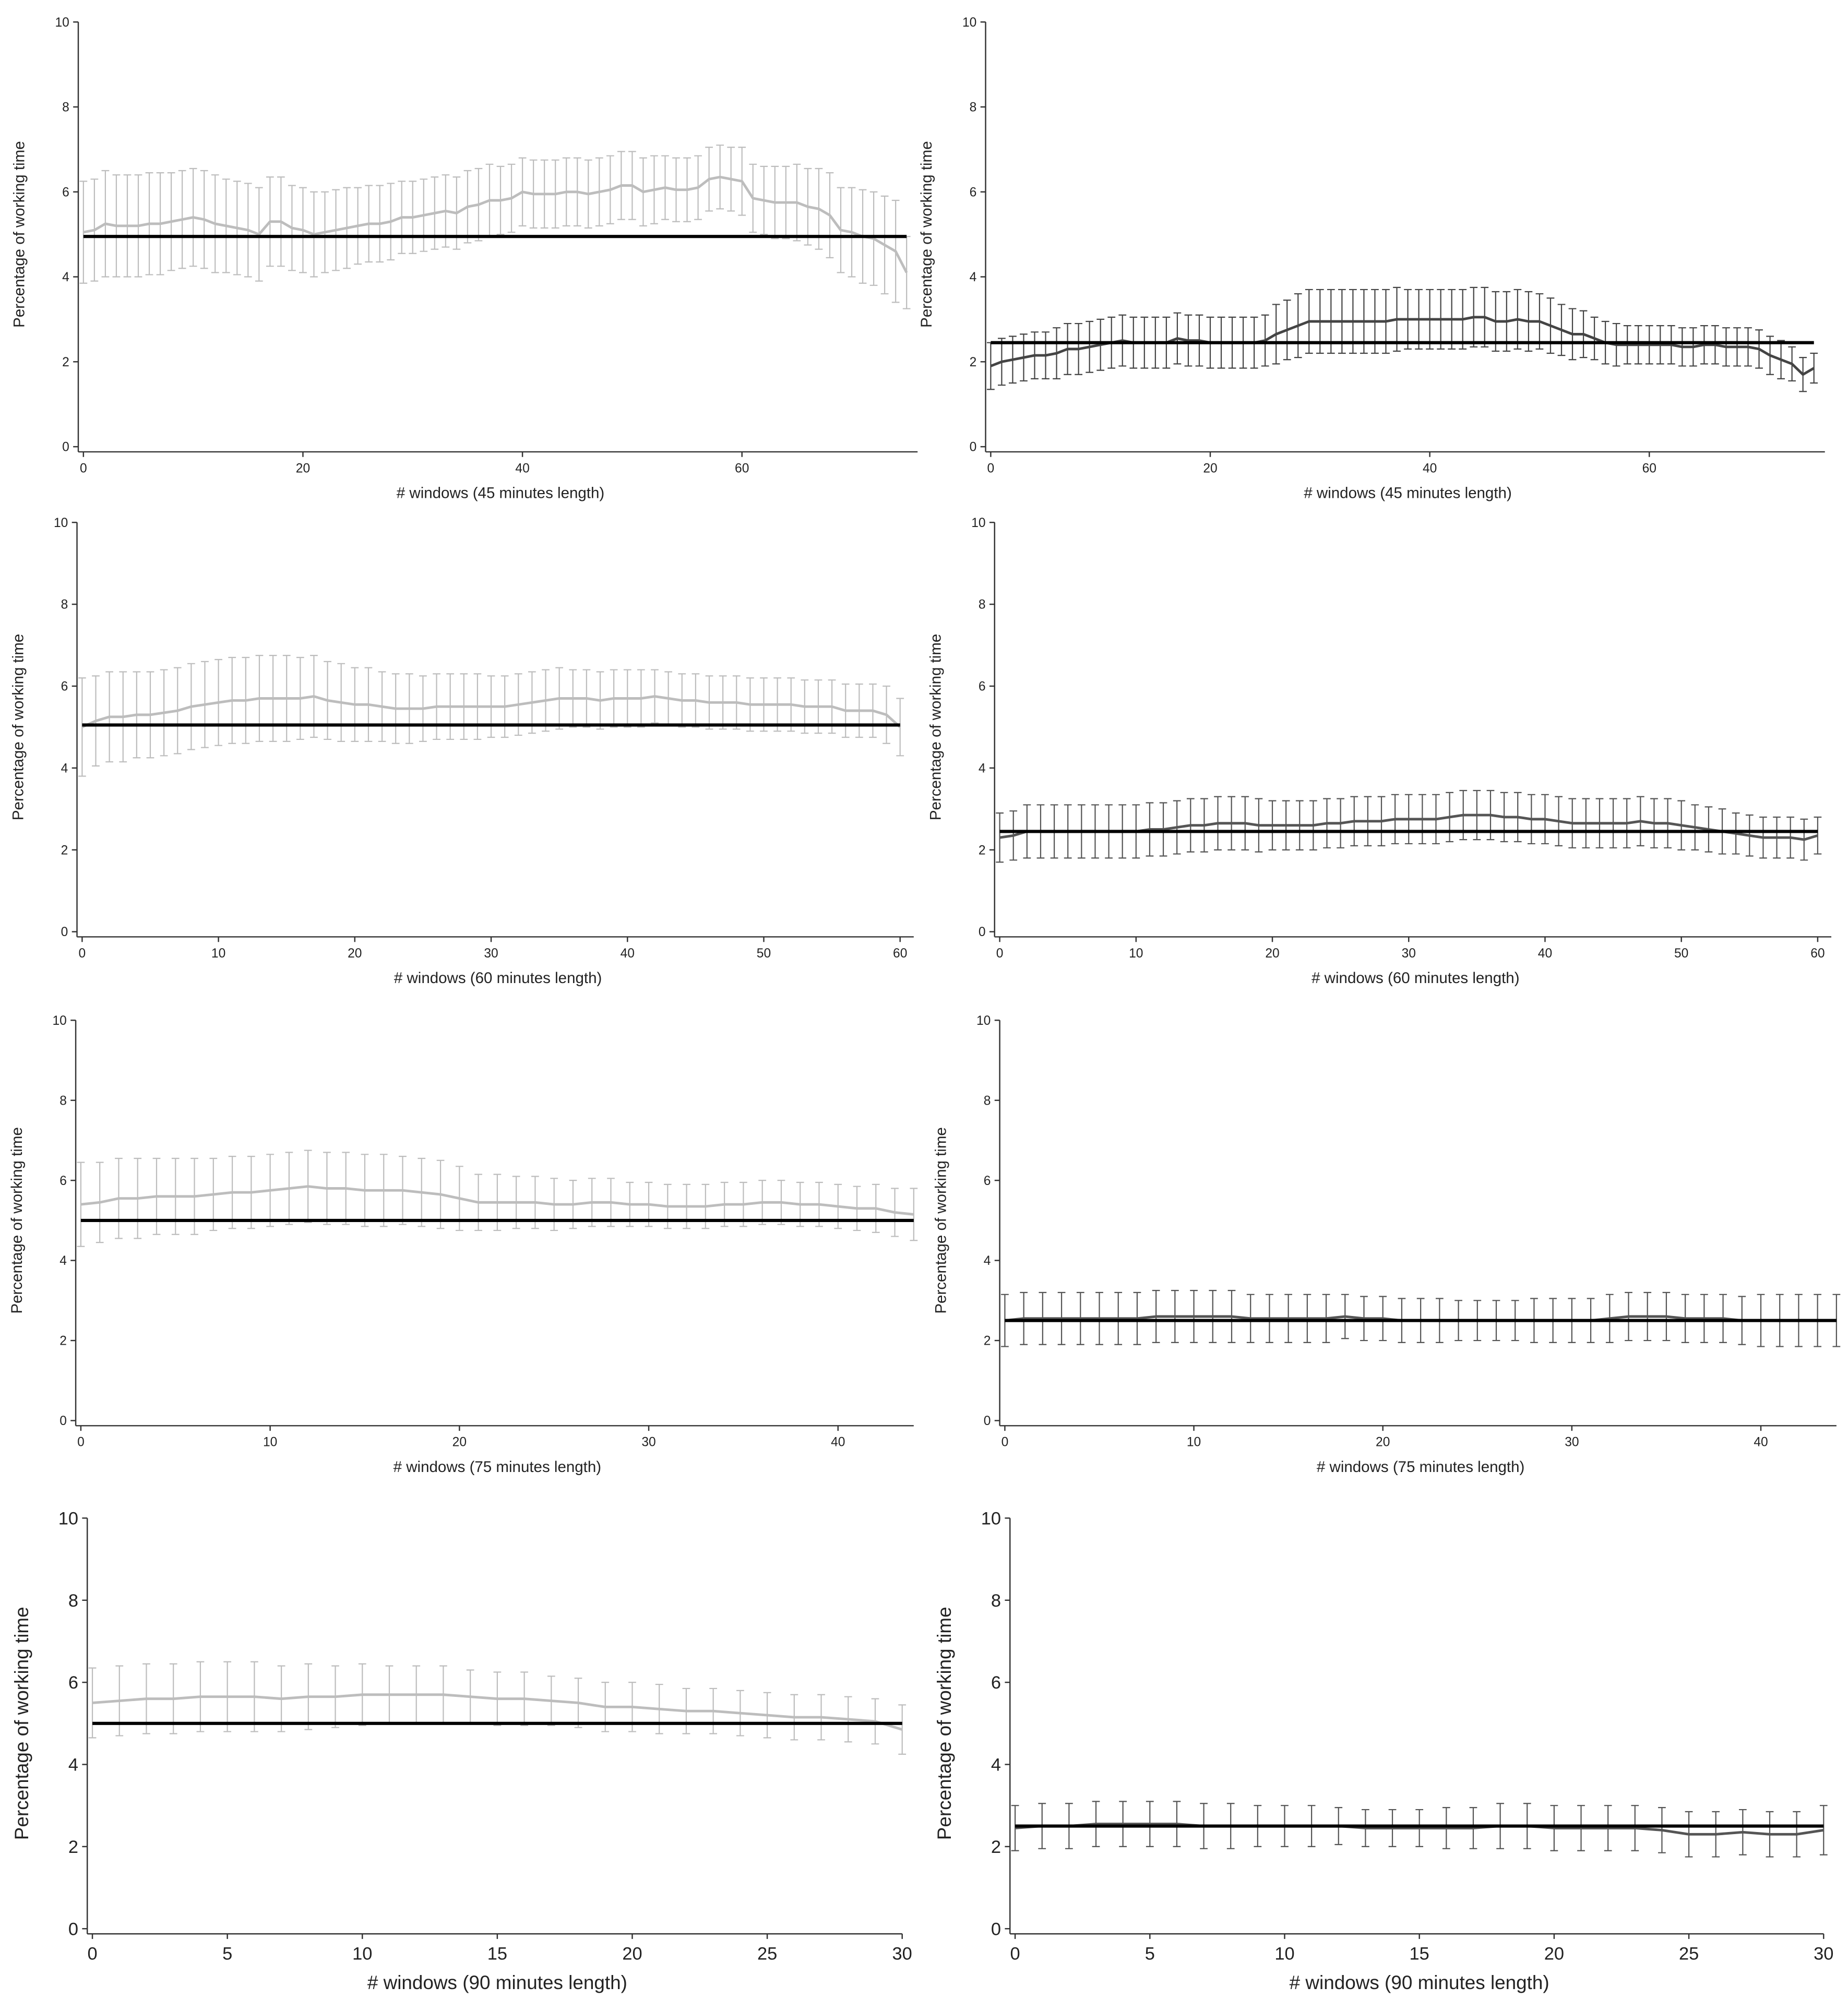  What do you see at coordinates (500, 493) in the screenshot?
I see `x-axis-label: # windows (45 minutes length)` at bounding box center [500, 493].